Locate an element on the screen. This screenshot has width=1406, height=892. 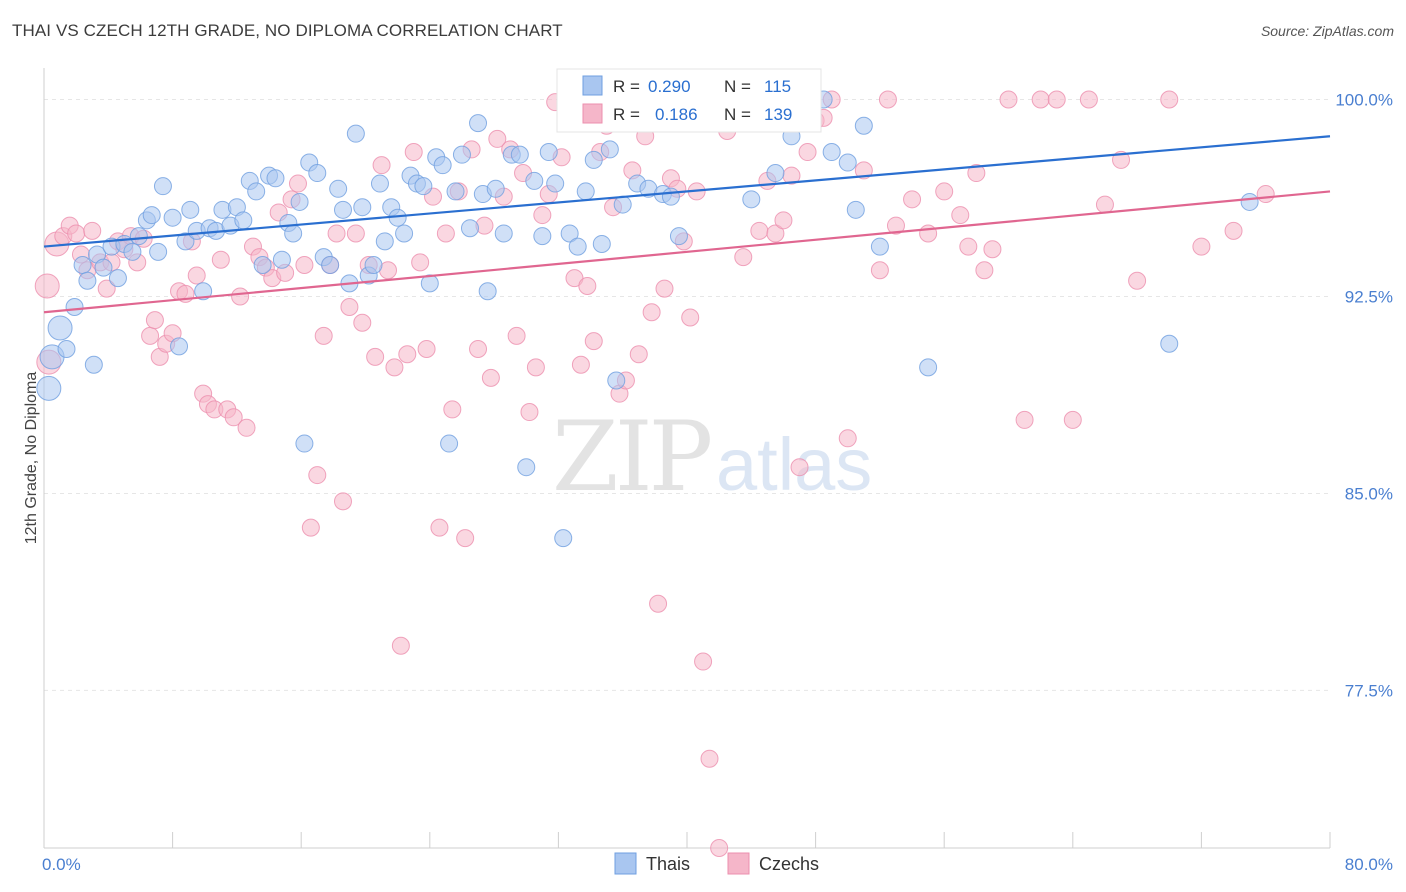
y-tick-label: 100.0% is located at coordinates (1364, 100).